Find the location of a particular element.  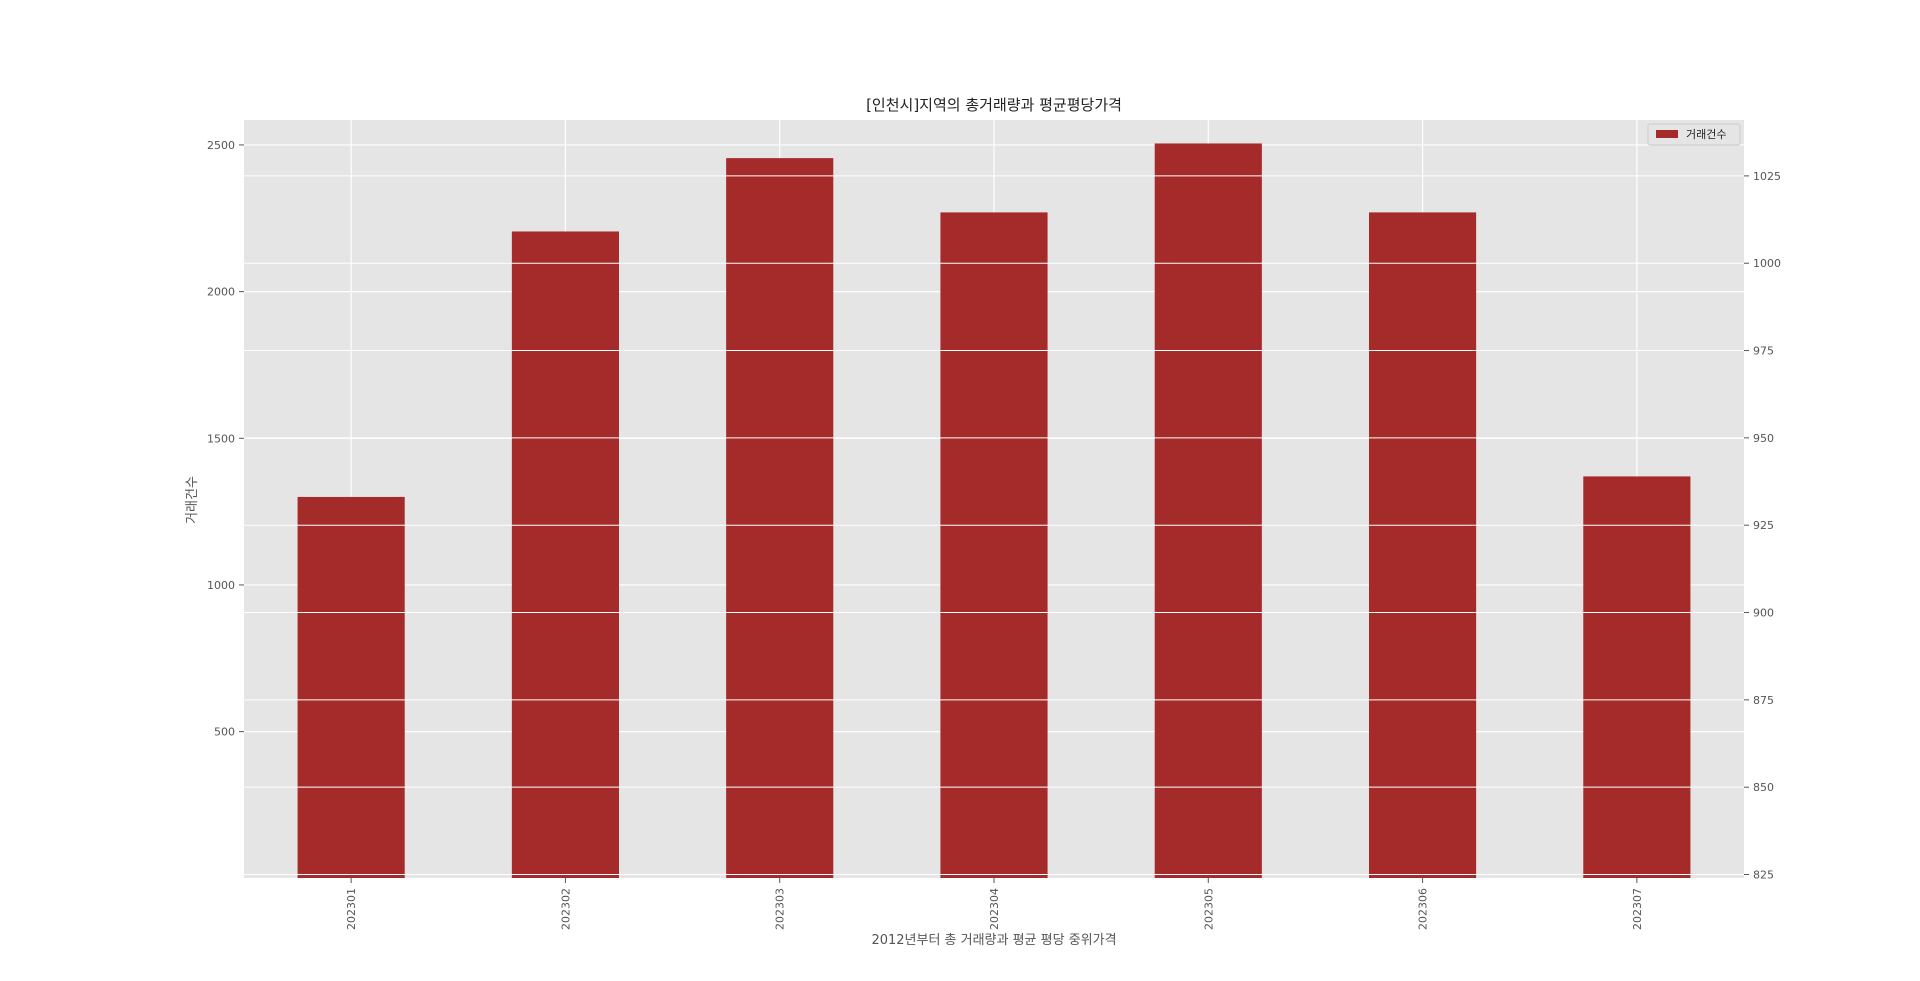

legend: 거래건수 is located at coordinates (1694, 134).